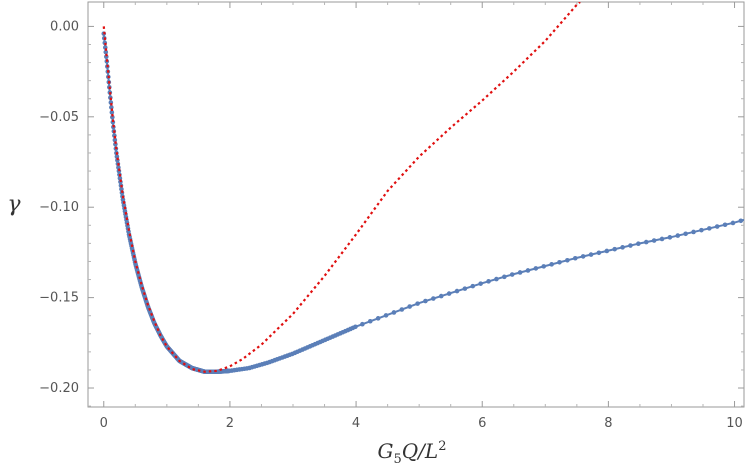 The height and width of the screenshot is (468, 747). Describe the element at coordinates (442, 446) in the screenshot. I see `x-axis-label-sup: 2` at that location.